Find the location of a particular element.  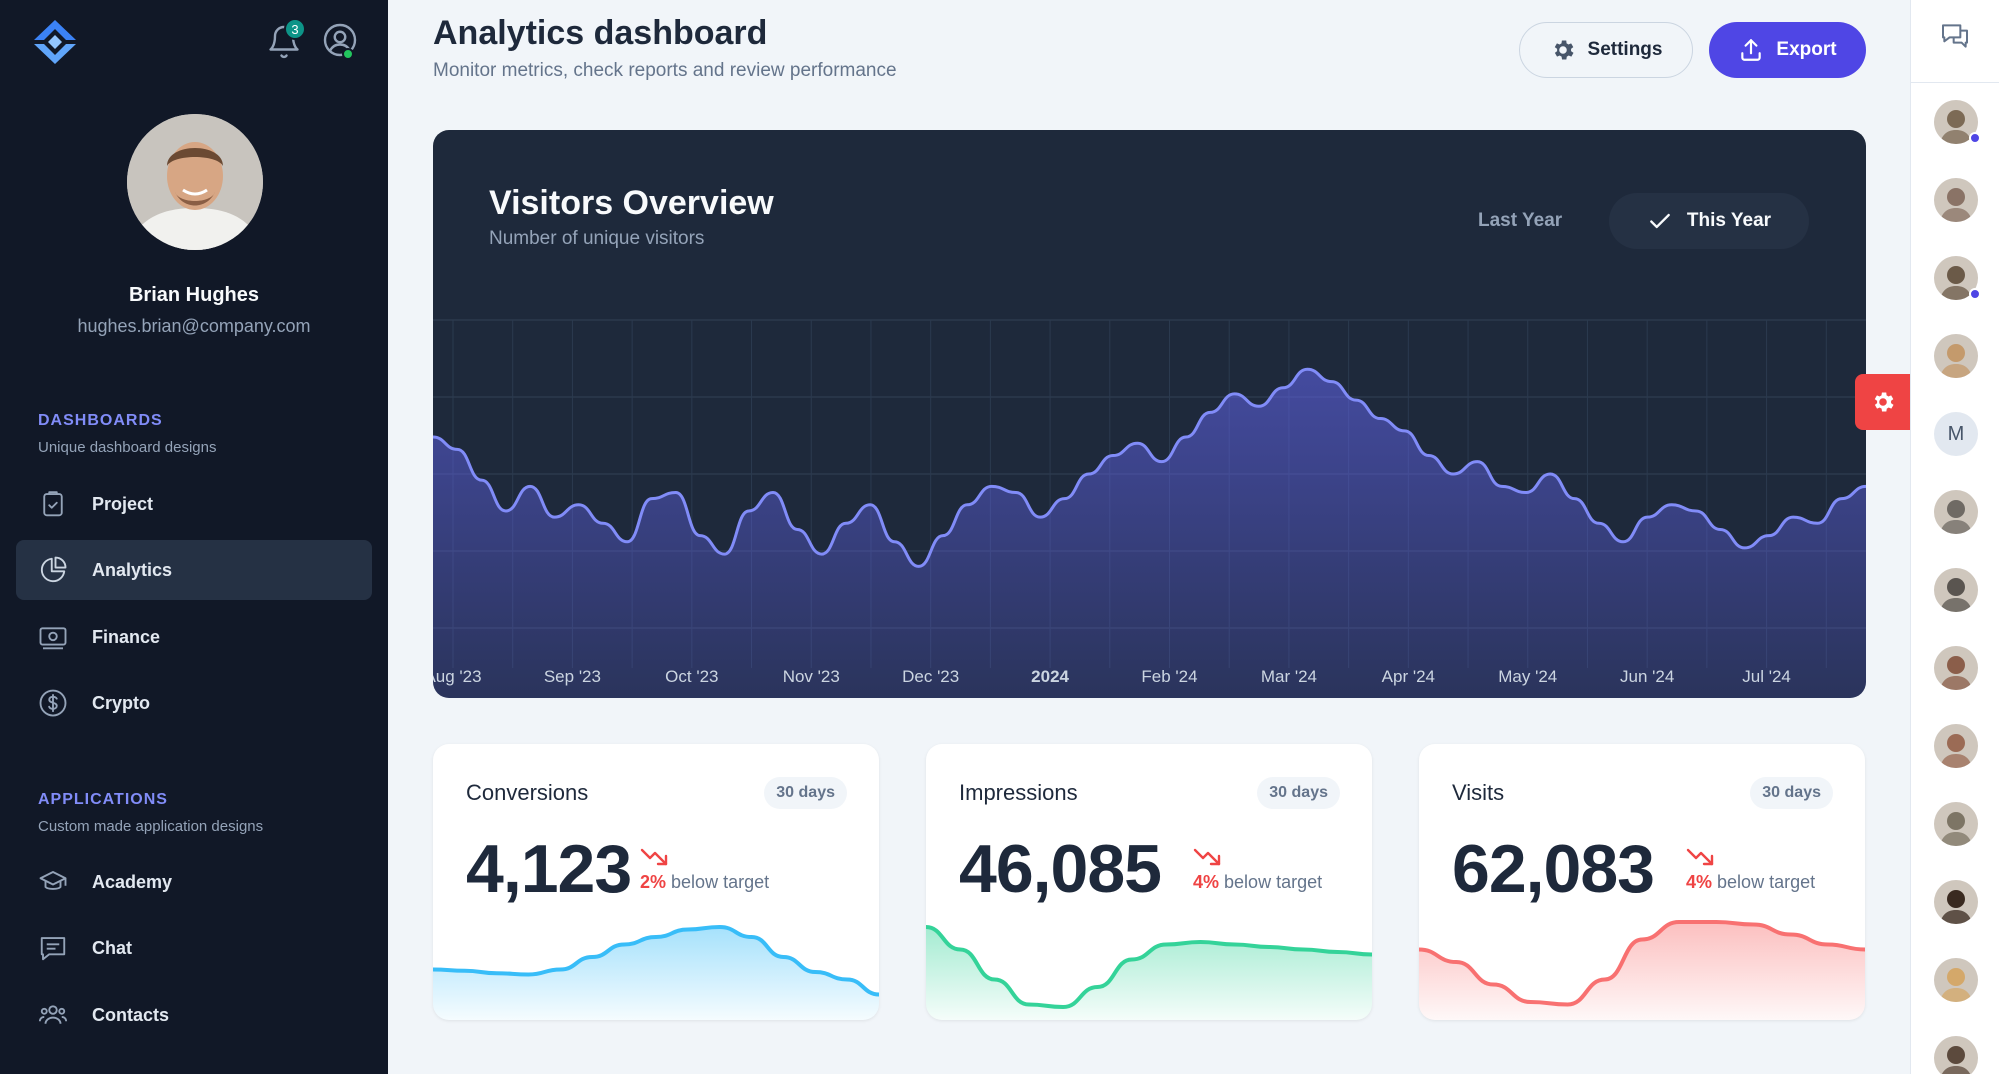

app-logo-icon is located at coordinates (55, 42).